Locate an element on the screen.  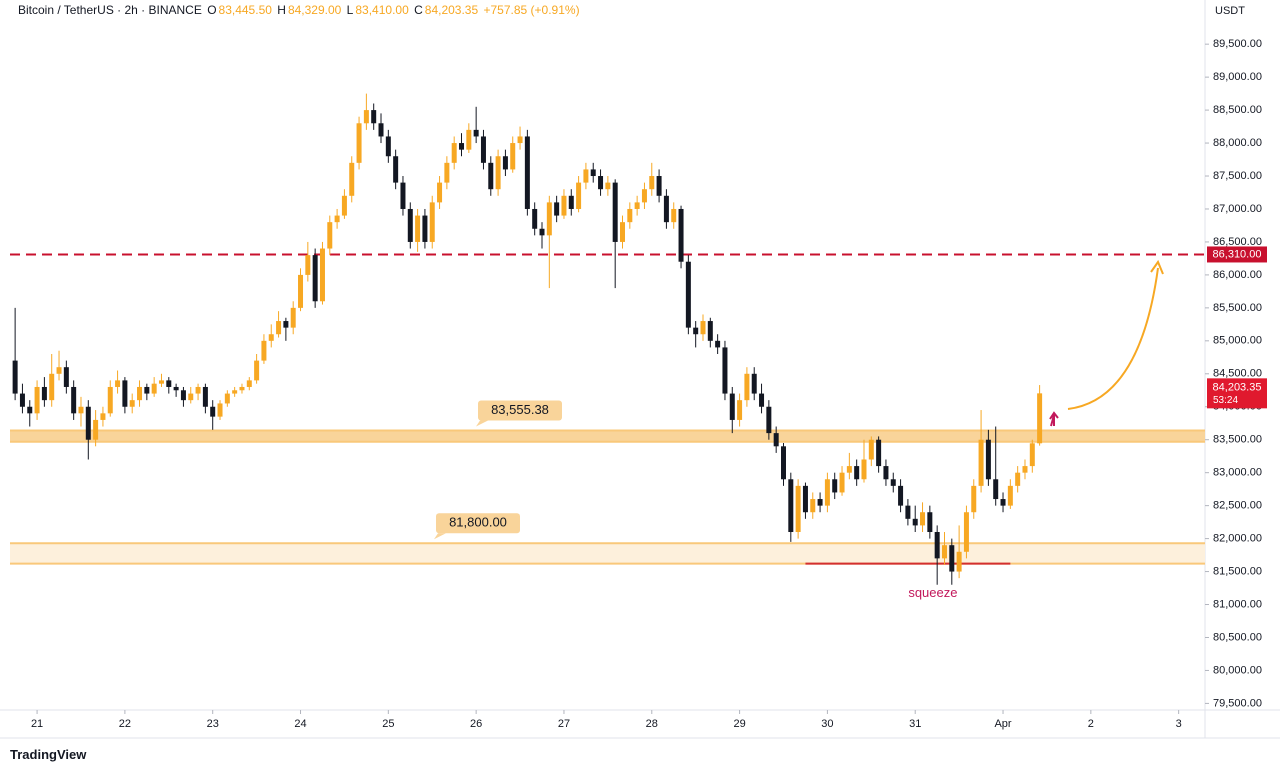
ohlc-l-label: L is located at coordinates (350, 10).